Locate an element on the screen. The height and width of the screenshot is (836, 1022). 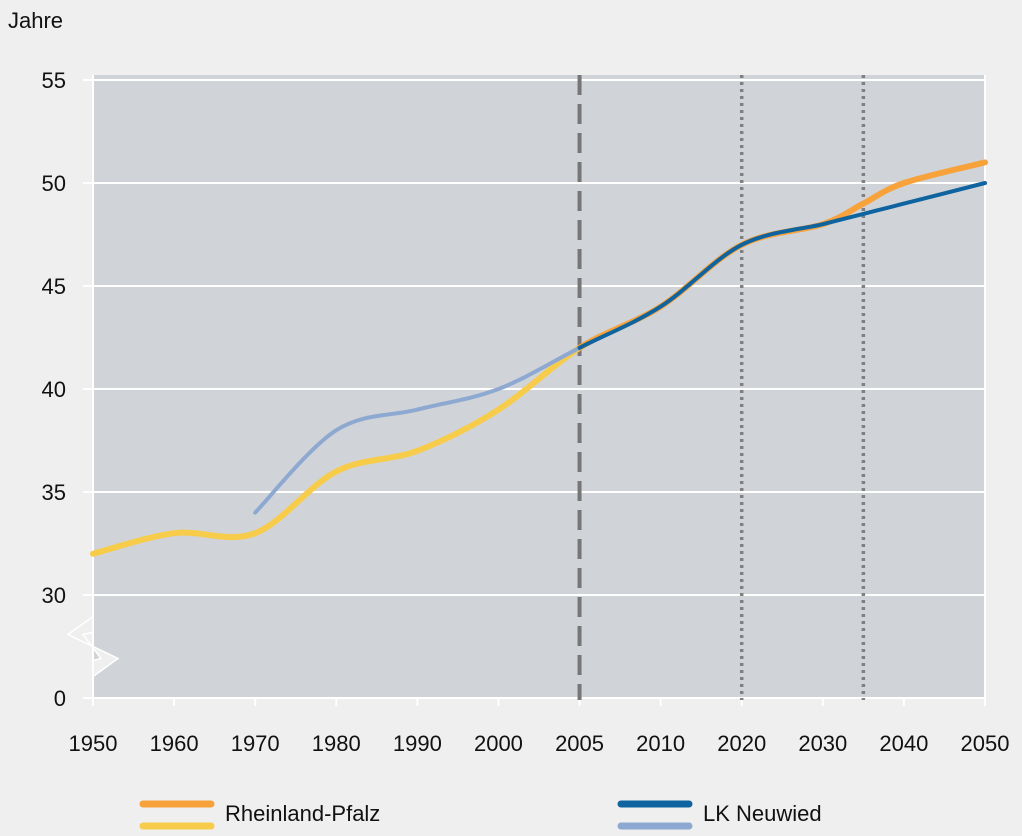
y-tick-label: 30 is located at coordinates (54, 595).